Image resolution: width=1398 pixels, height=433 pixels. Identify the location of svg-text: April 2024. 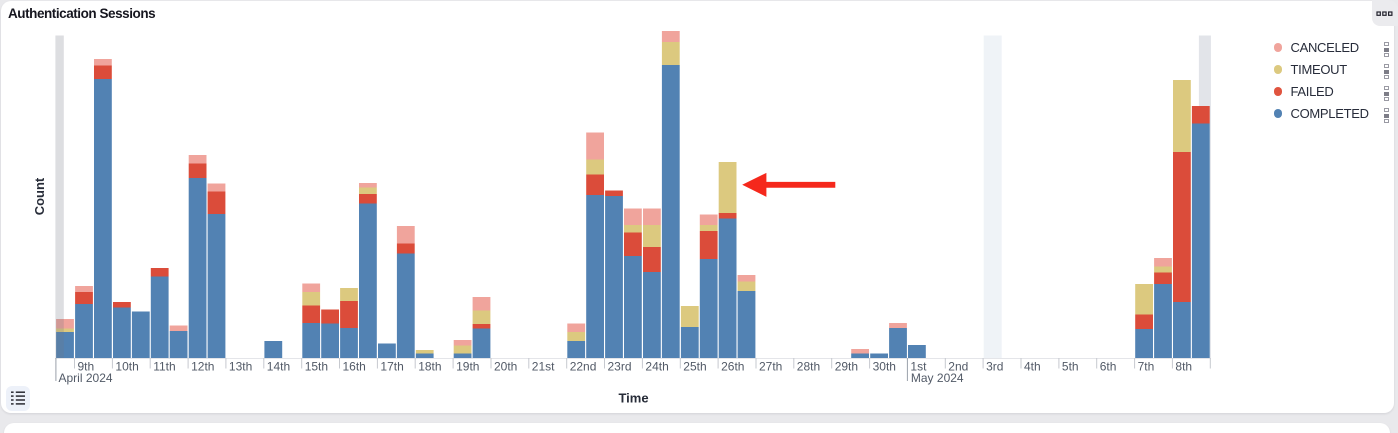
(86, 378).